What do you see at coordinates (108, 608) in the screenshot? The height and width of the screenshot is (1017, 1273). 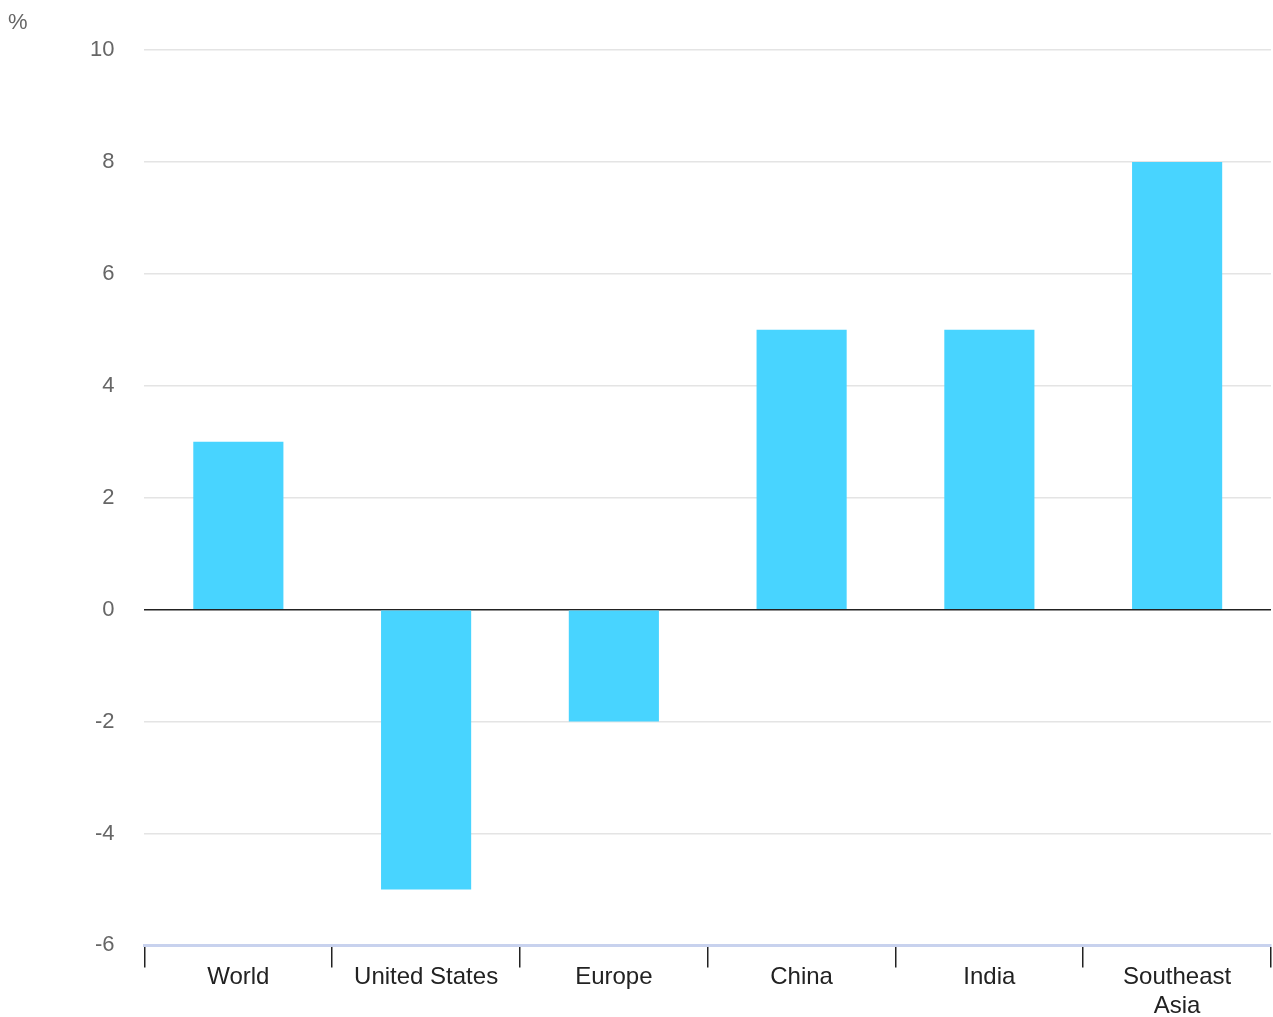 I see `y-tick-label: 0` at bounding box center [108, 608].